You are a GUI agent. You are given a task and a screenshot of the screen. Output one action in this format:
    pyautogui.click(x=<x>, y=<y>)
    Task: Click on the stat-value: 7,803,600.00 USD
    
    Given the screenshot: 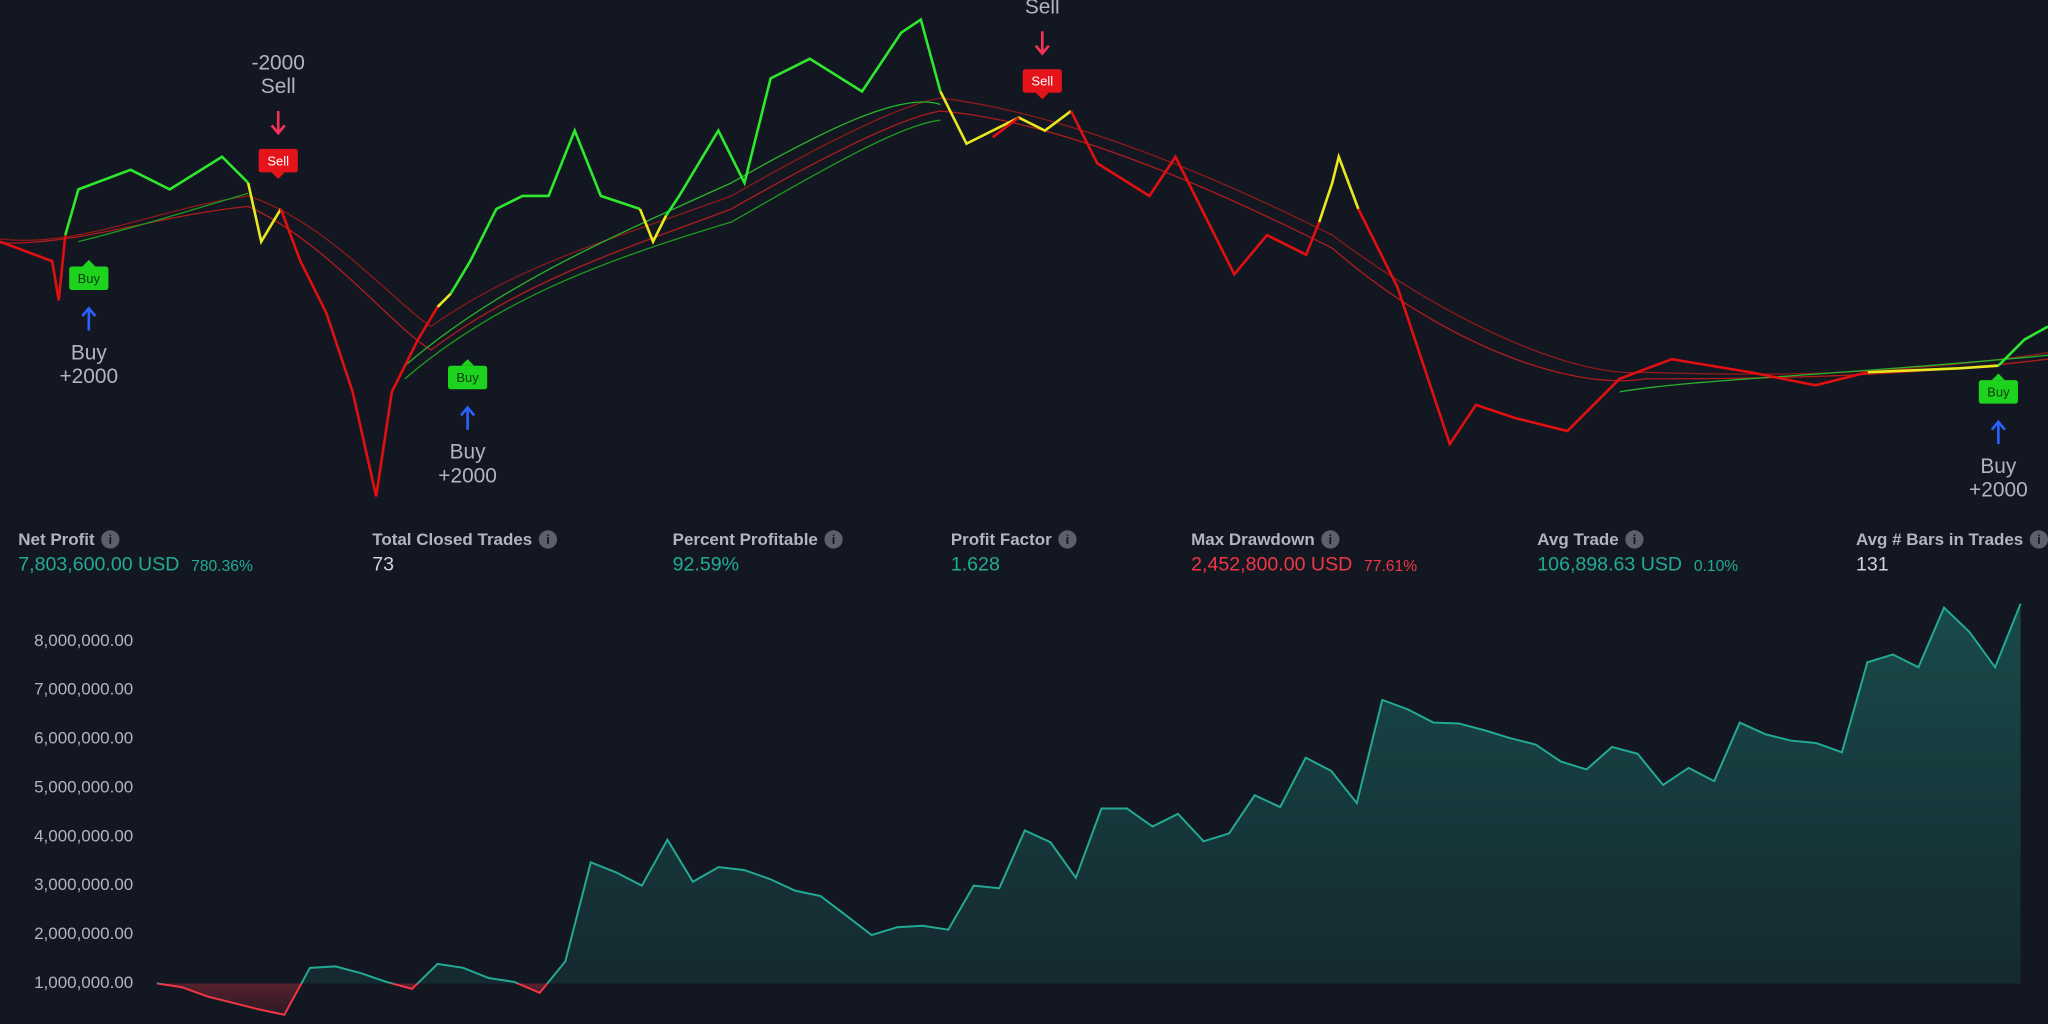 What is the action you would take?
    pyautogui.click(x=98, y=565)
    